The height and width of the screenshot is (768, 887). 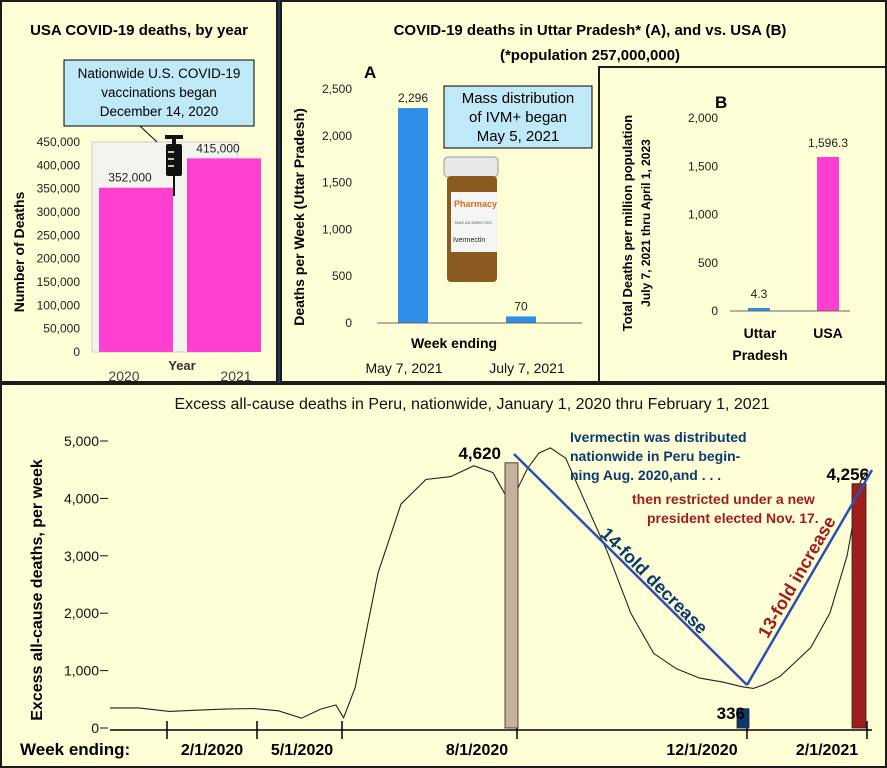 I want to click on y-axis-label: Deaths per Week (Uttar Pradesh), so click(x=299, y=217).